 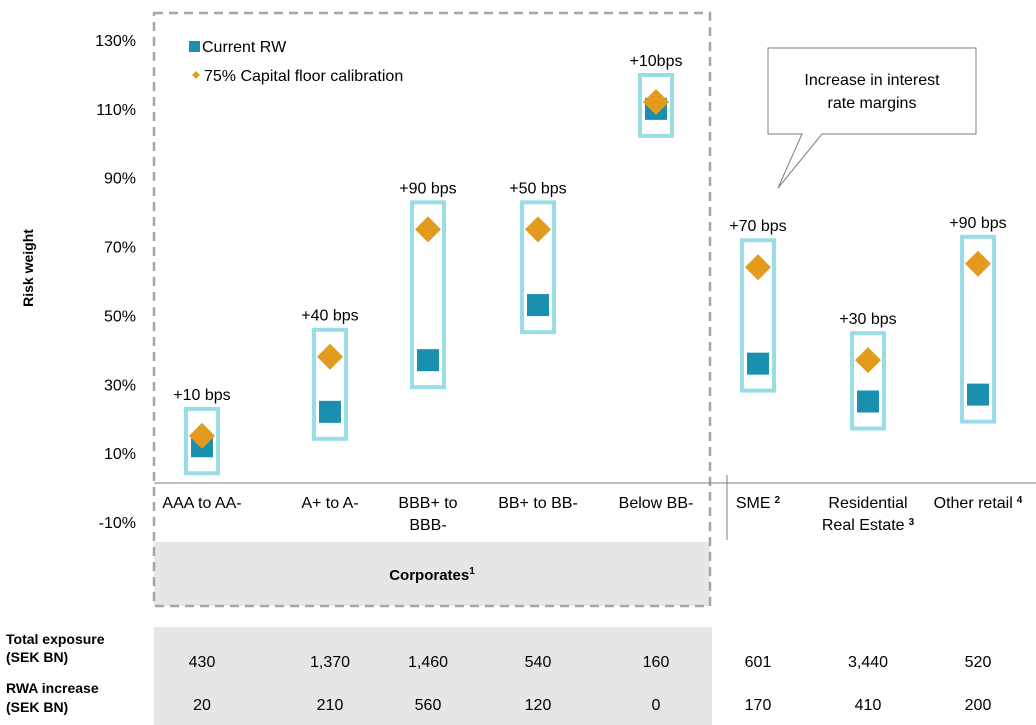 What do you see at coordinates (538, 705) in the screenshot?
I see `table-cell: 120` at bounding box center [538, 705].